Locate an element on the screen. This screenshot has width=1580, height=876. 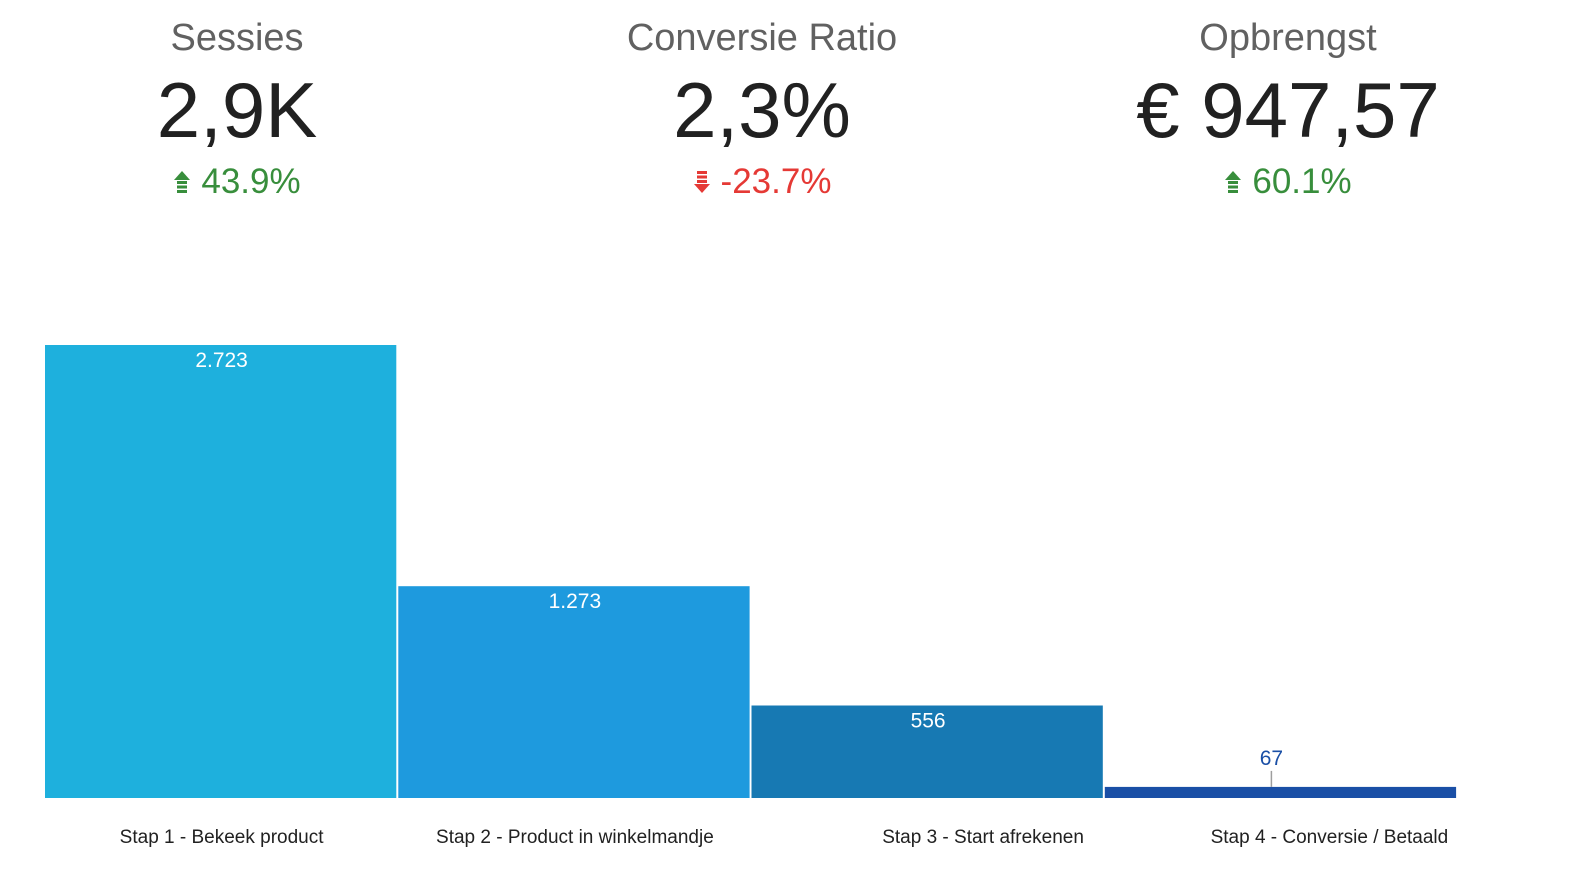
bar-value-label: 556 is located at coordinates (928, 721).